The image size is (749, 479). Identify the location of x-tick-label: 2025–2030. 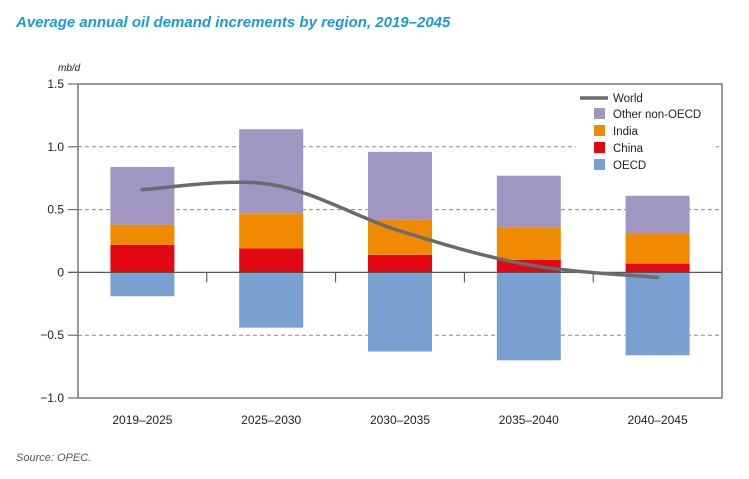
(271, 420).